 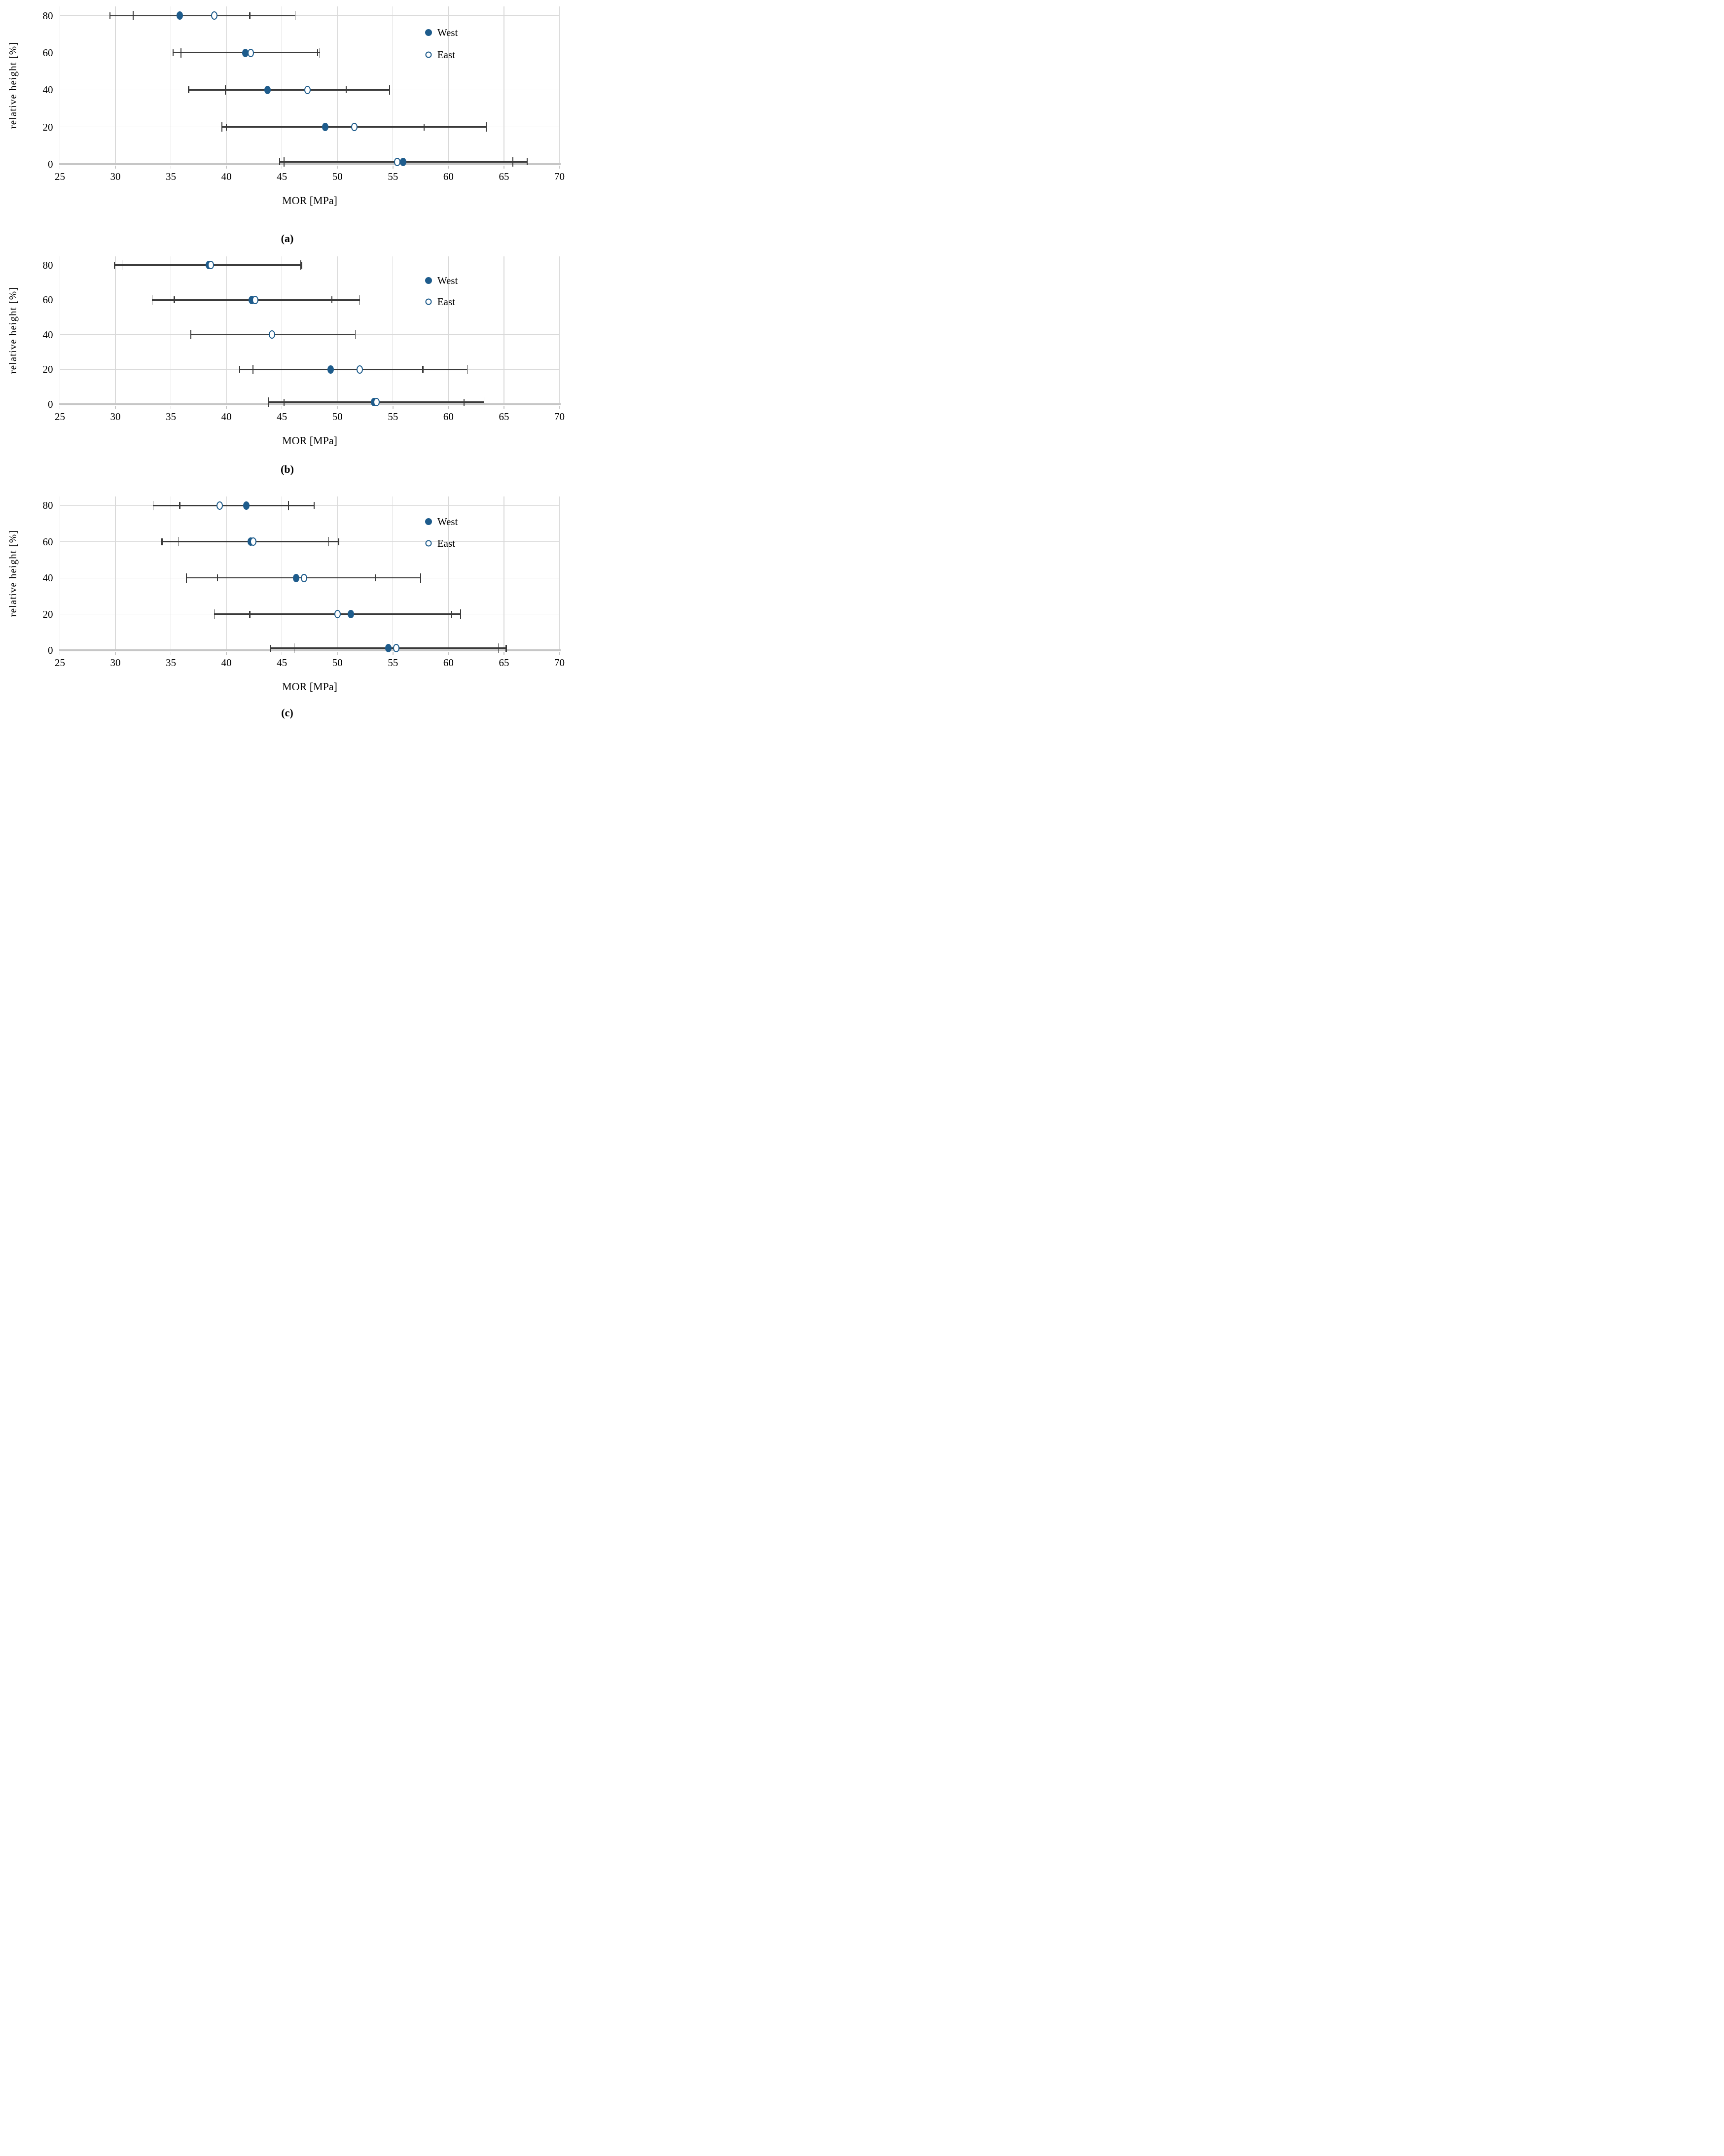 I want to click on y-tick-label: 80, so click(x=47, y=15).